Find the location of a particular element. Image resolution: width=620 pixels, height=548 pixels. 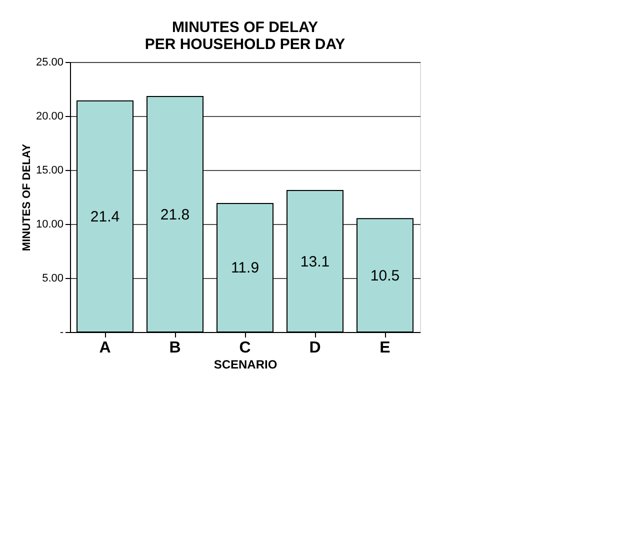

x-tick-label: A is located at coordinates (105, 348).